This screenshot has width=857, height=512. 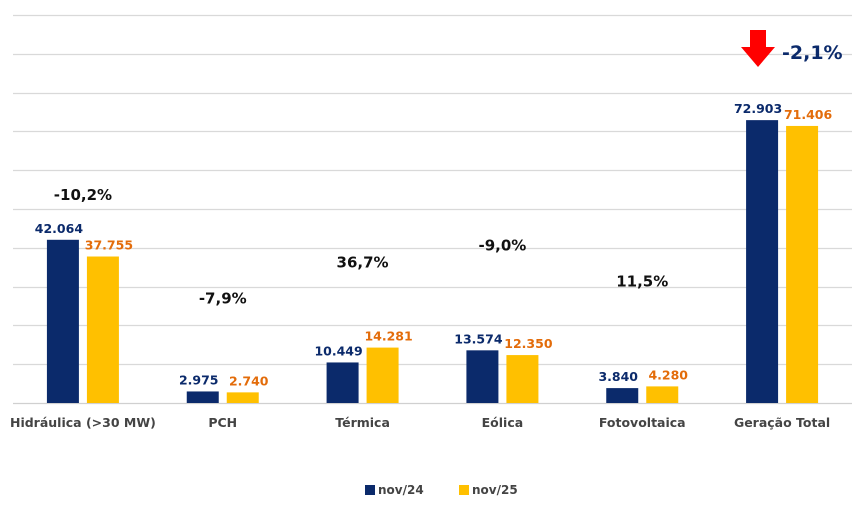 I want to click on data-label: 13.574, so click(x=478, y=338).